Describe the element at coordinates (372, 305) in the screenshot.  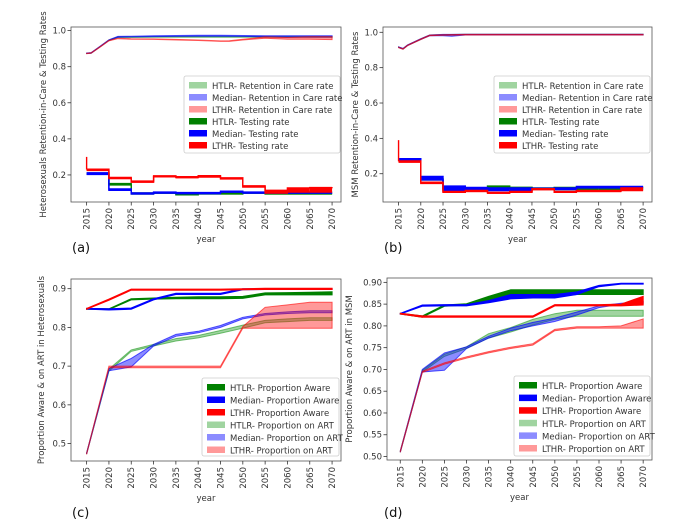
I see `y-tick-label: 0.85` at that location.